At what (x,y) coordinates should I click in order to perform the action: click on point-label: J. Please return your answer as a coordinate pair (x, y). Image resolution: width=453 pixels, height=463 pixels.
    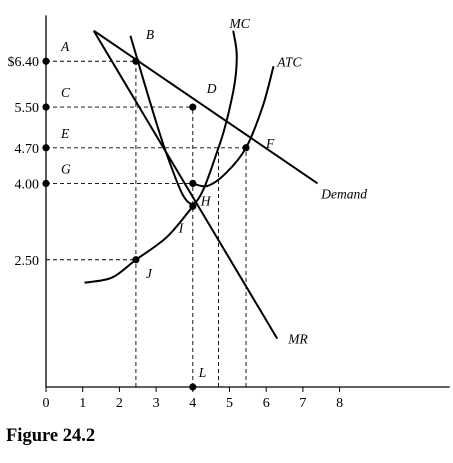
    Looking at the image, I should click on (149, 273).